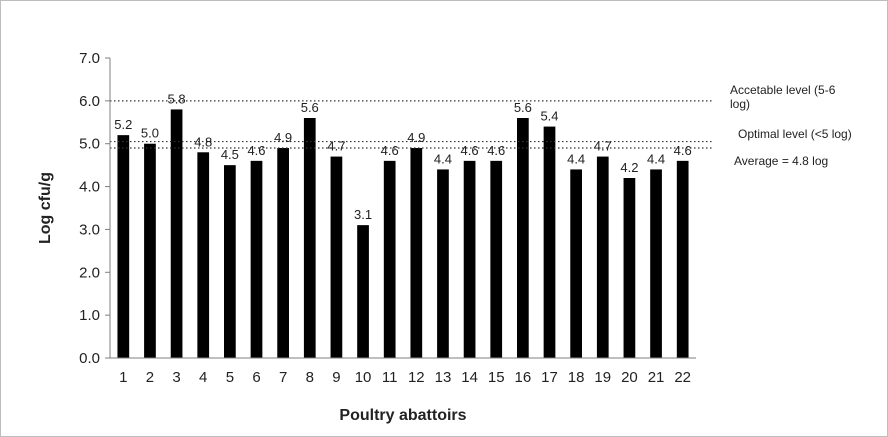 Image resolution: width=888 pixels, height=437 pixels. Describe the element at coordinates (363, 377) in the screenshot. I see `x-tick-label: 10` at that location.